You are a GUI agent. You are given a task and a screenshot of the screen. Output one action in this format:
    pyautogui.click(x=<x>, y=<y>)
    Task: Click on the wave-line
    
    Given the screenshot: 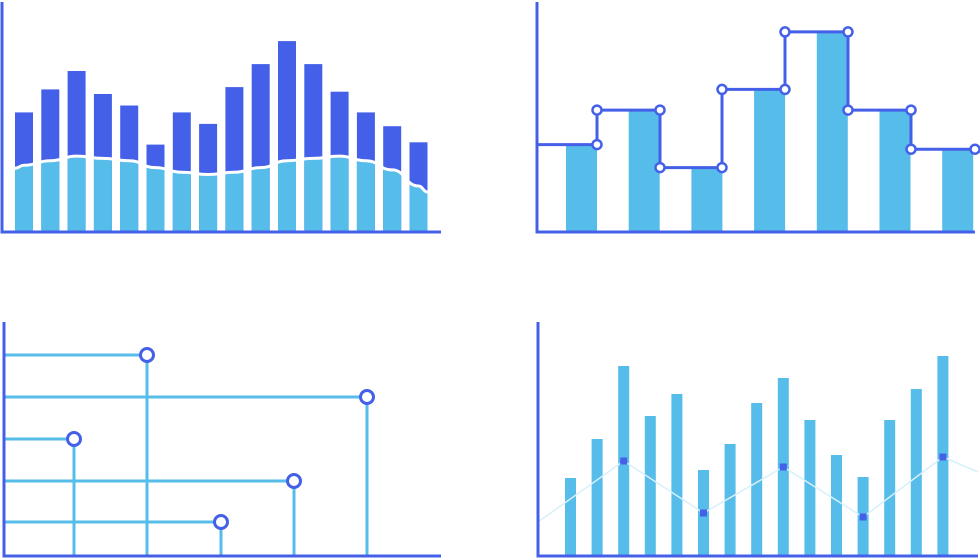 What is the action you would take?
    pyautogui.click(x=221, y=174)
    